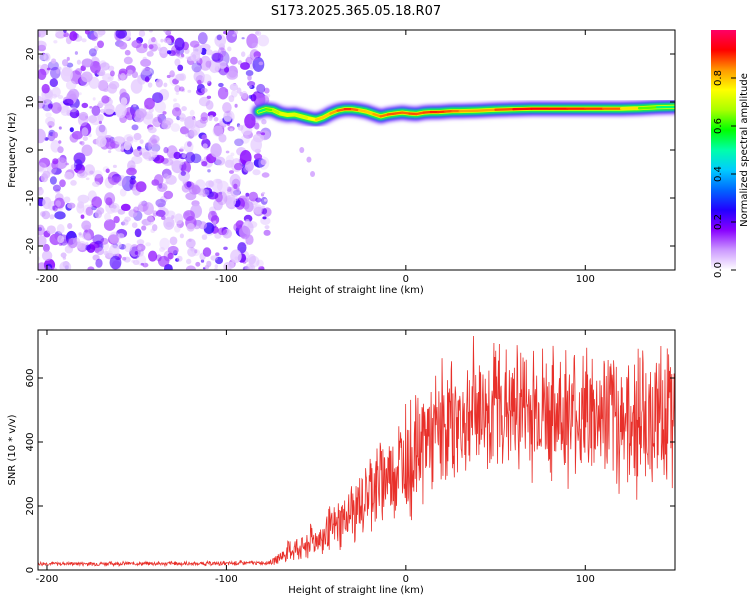  Describe the element at coordinates (30, 505) in the screenshot. I see `y-tick-label: 200` at that location.